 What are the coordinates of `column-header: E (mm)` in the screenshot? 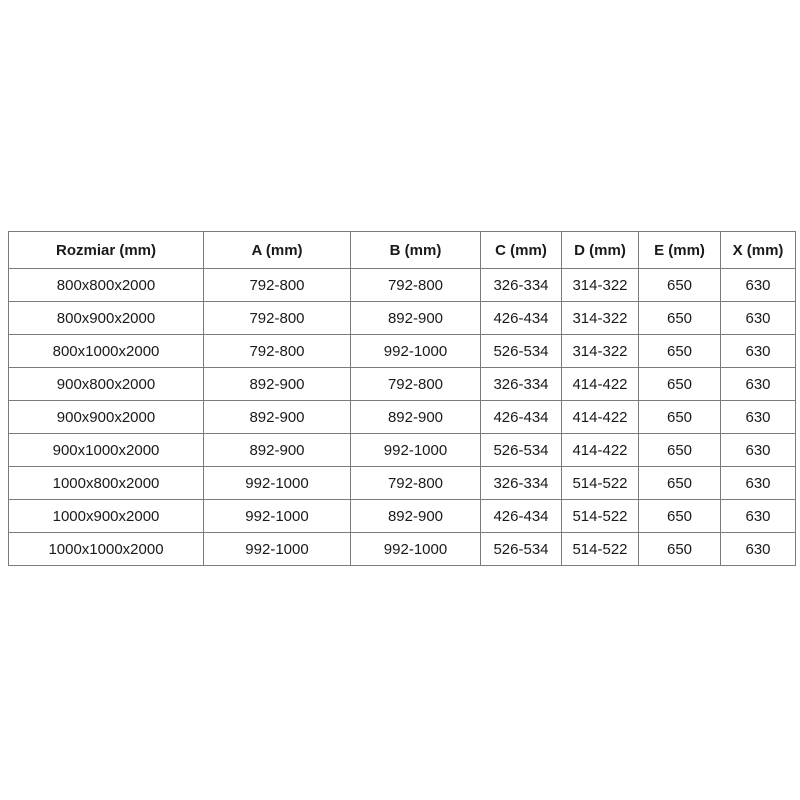 It's located at (679, 250).